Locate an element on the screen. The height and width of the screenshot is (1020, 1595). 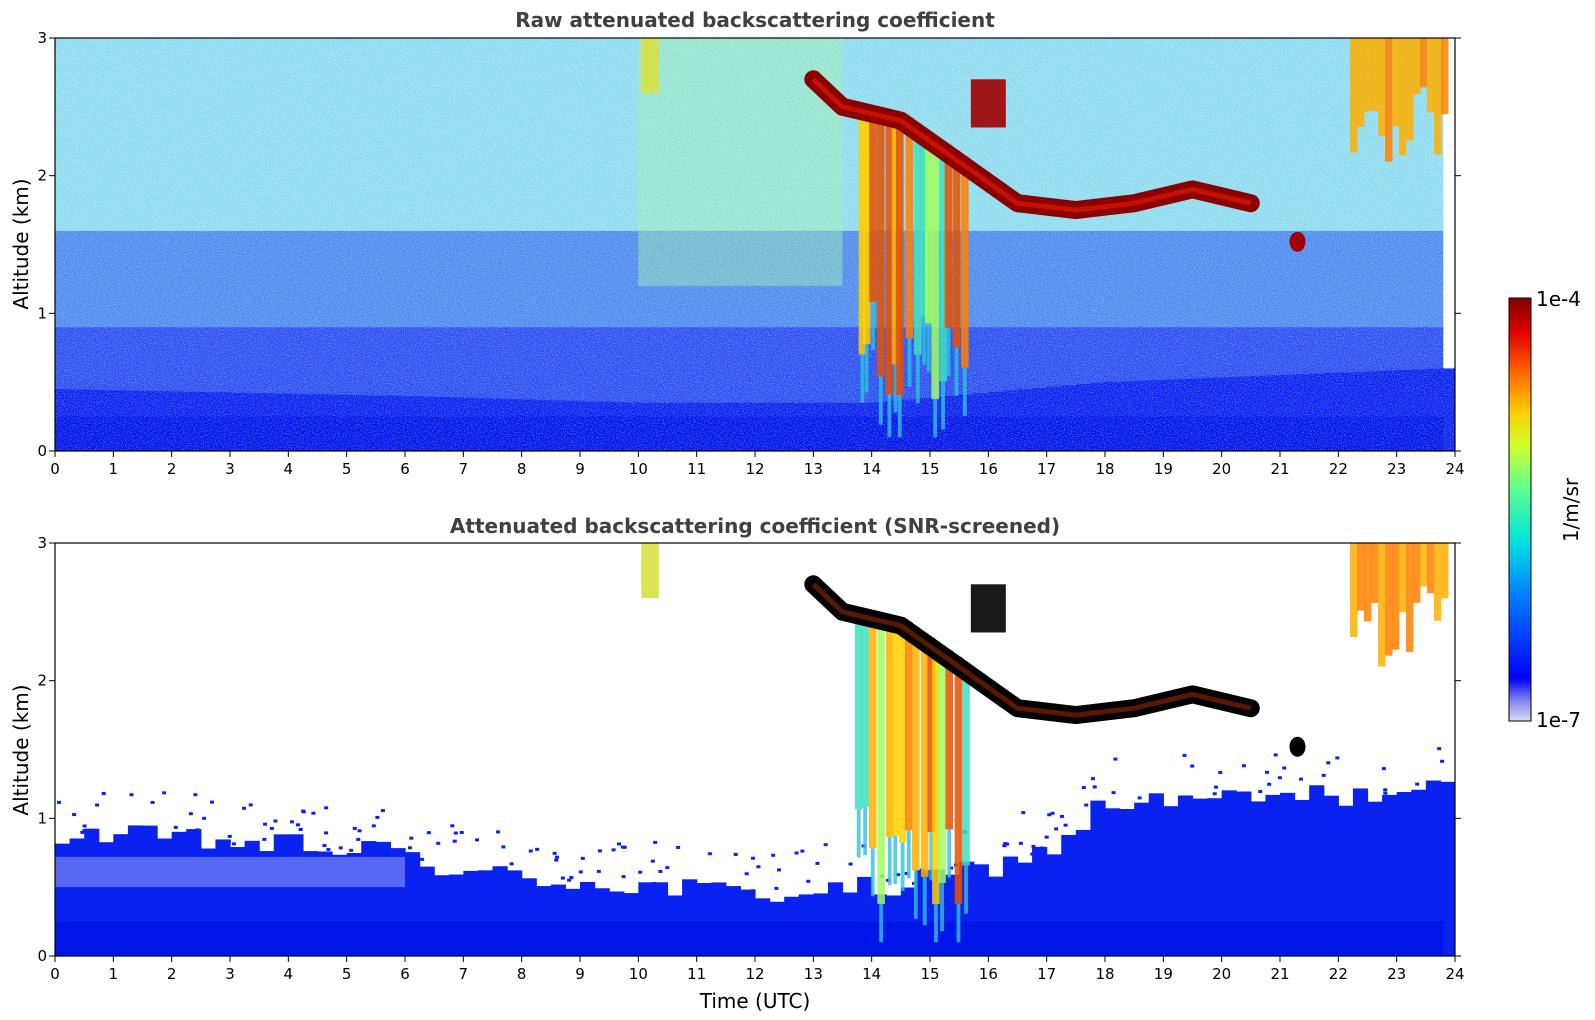
x-tick-label: 23 is located at coordinates (1396, 974).